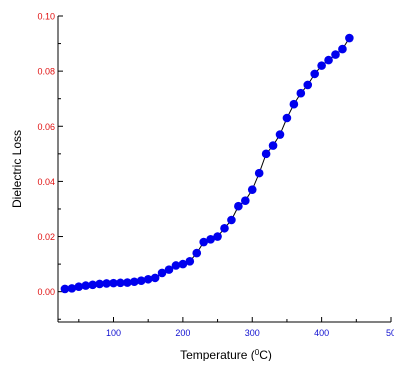 The width and height of the screenshot is (394, 366). Describe the element at coordinates (46, 237) in the screenshot. I see `y-tick-label: 0.02` at that location.